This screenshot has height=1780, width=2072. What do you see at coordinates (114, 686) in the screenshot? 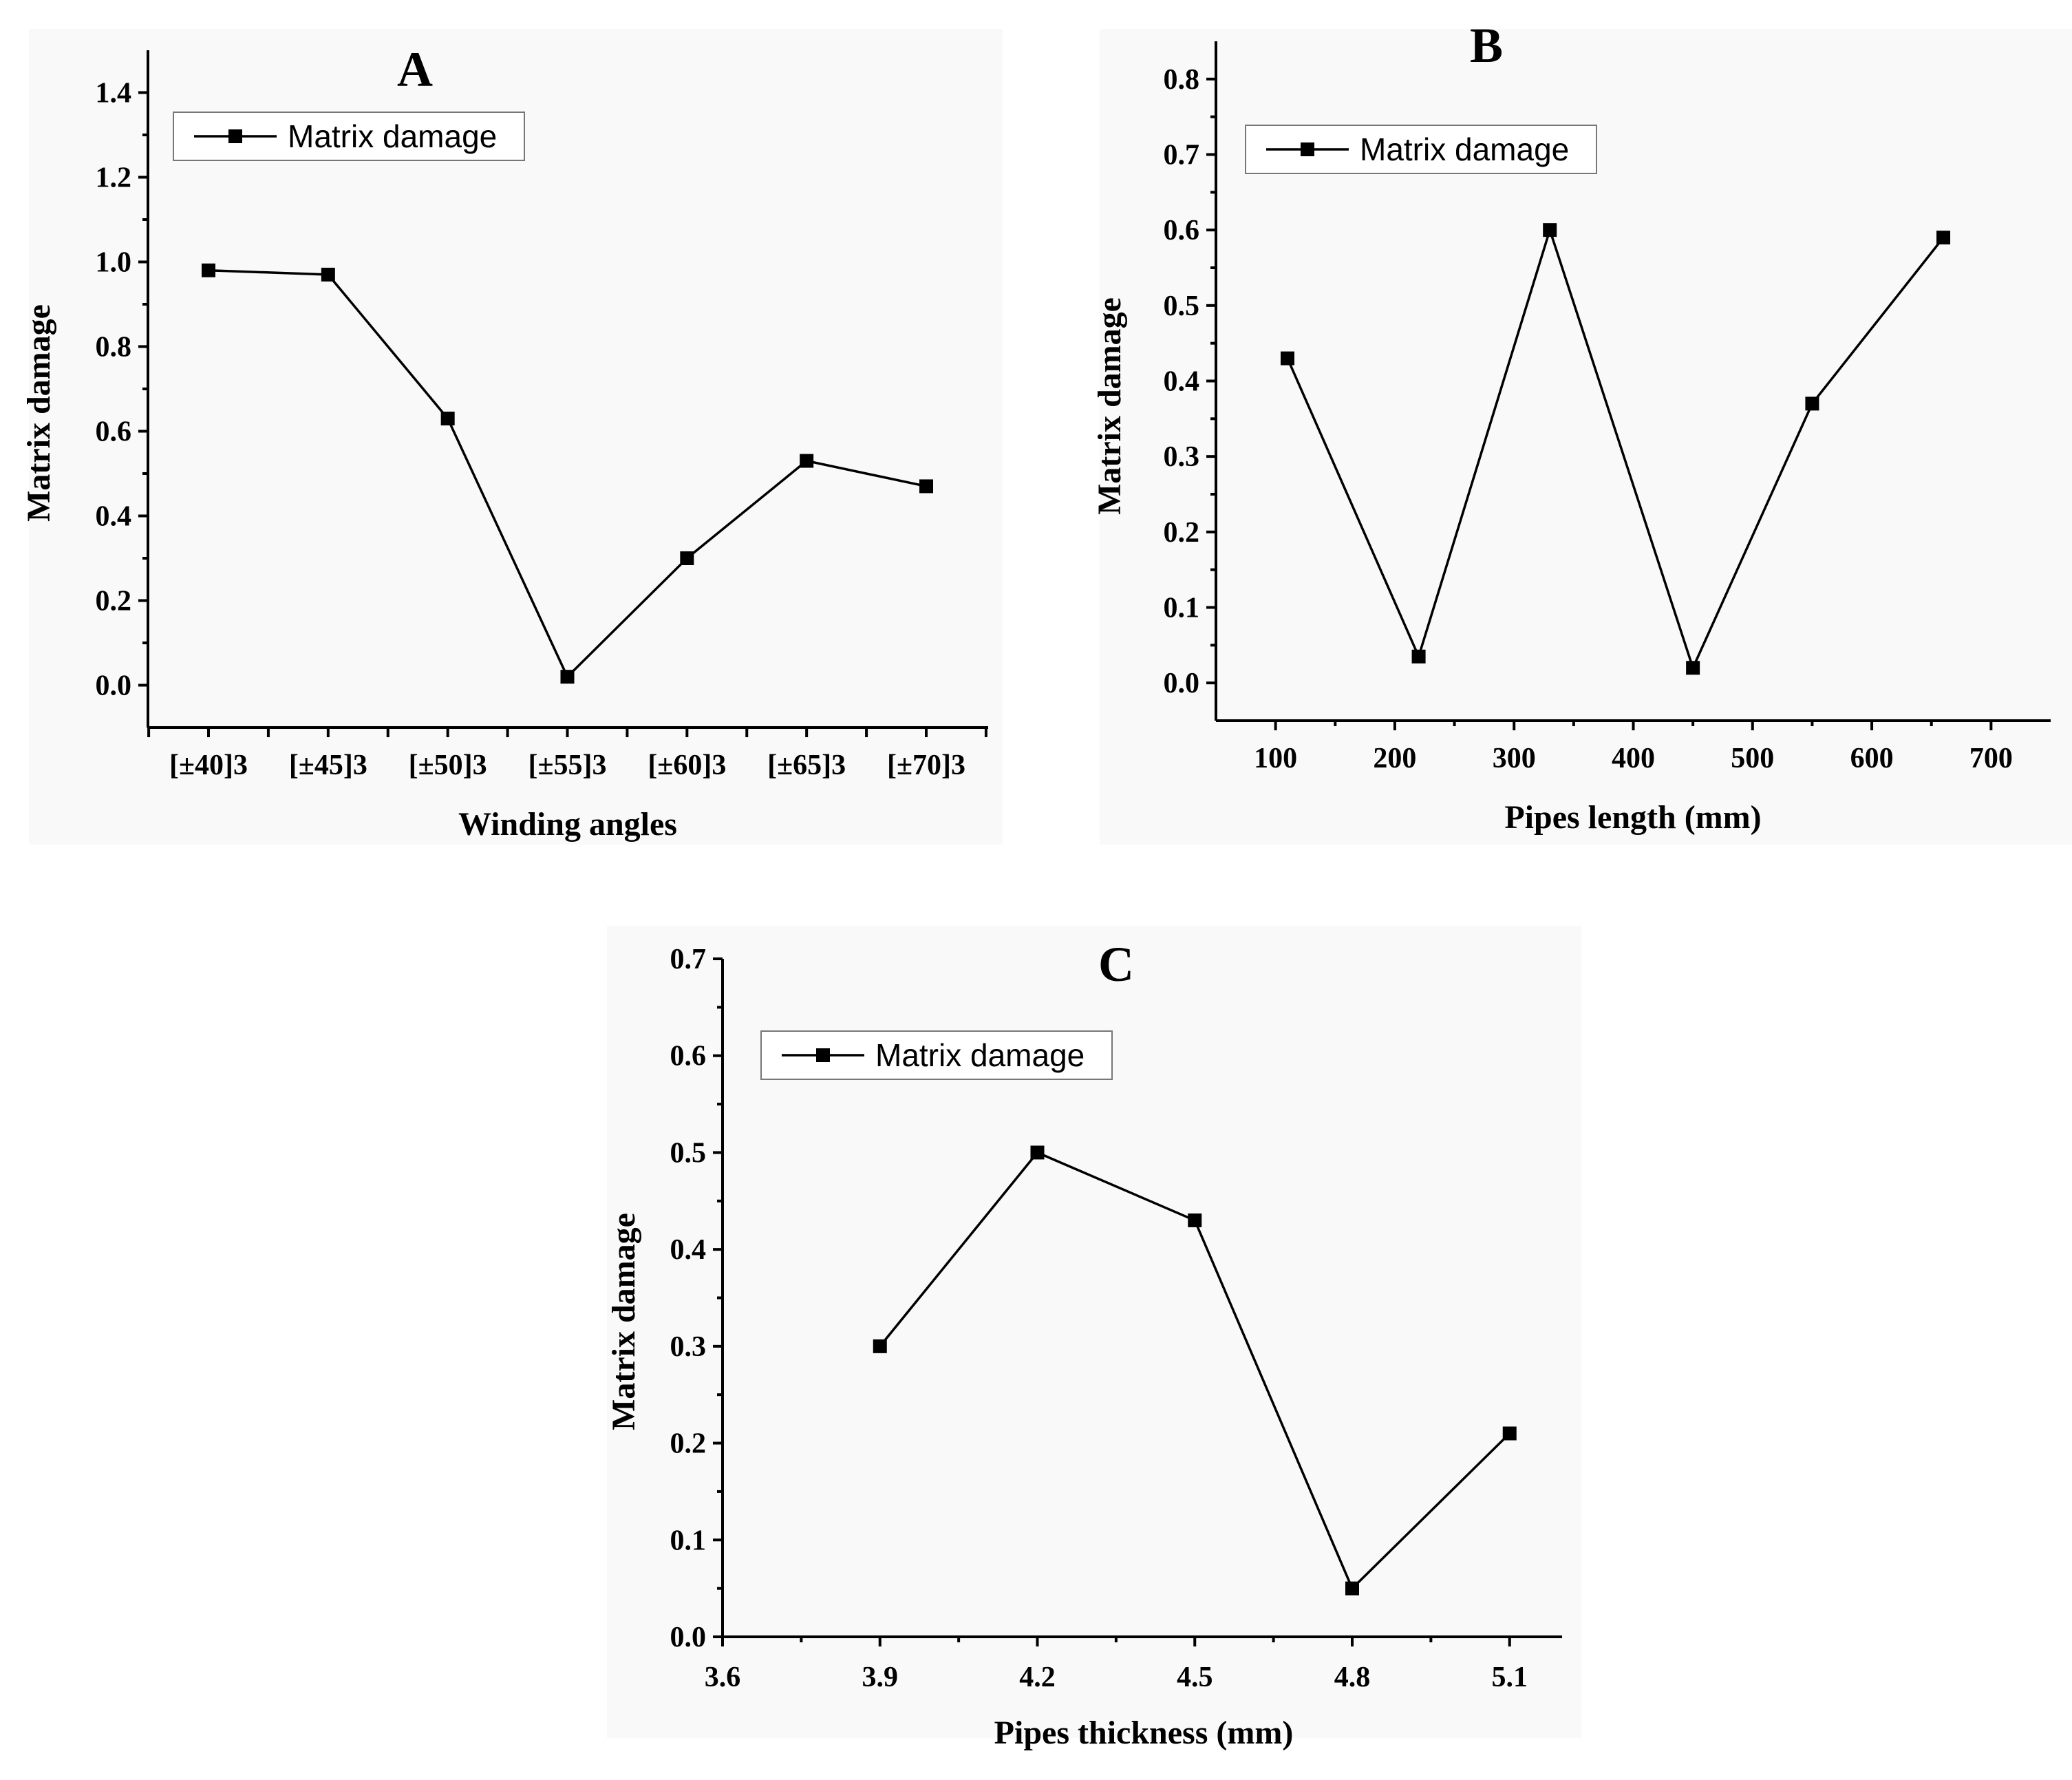
I see `y-tick-label-a: 0.0` at bounding box center [114, 686].